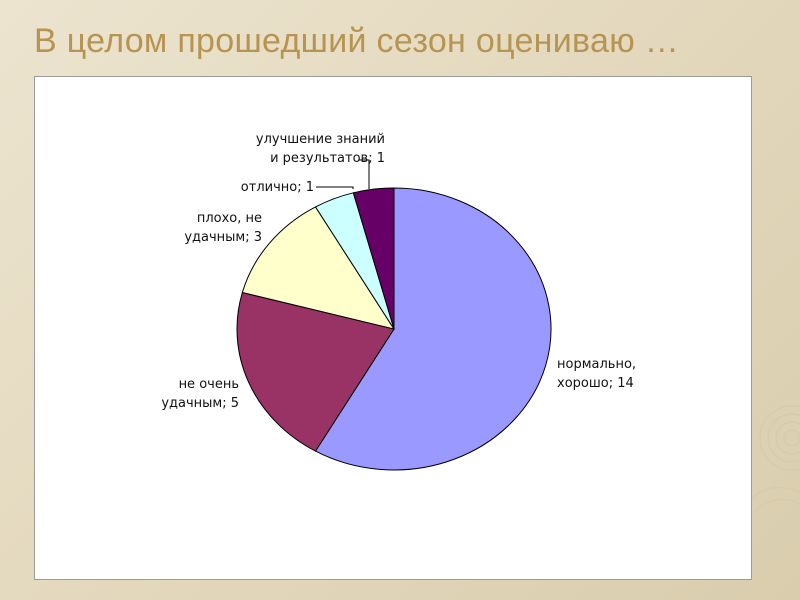 The height and width of the screenshot is (600, 800). What do you see at coordinates (277, 187) in the screenshot?
I see `slice-label-4: отлично; 1` at bounding box center [277, 187].